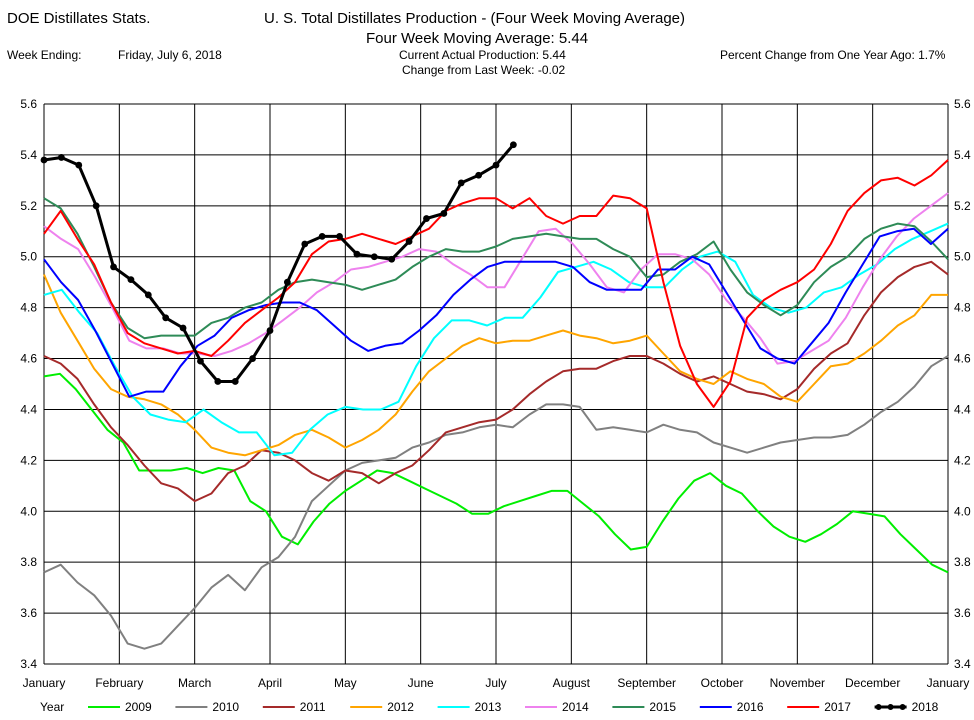  Describe the element at coordinates (925, 707) in the screenshot. I see `legend-label-2018: 2018` at that location.